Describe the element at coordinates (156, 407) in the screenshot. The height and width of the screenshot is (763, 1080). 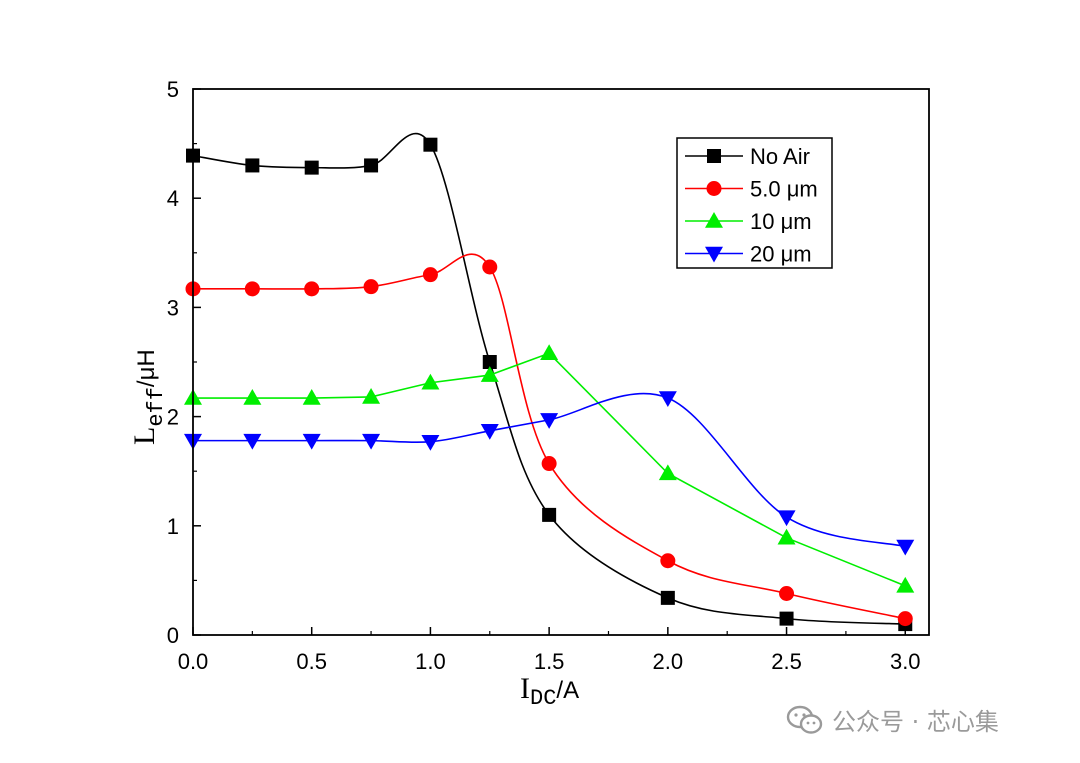
I see `y-axis-title-sub: eff` at that location.